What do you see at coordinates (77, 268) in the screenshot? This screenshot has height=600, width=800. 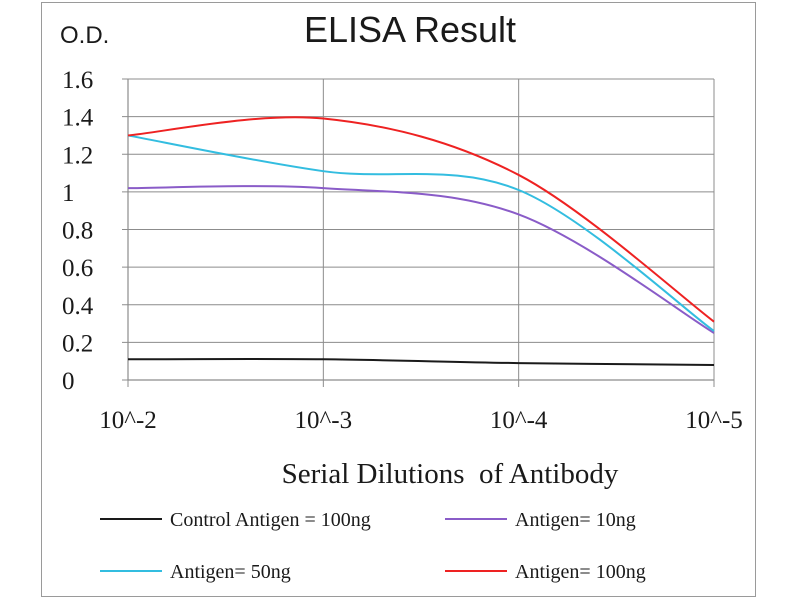 I see `y-tick-label: 0.6` at bounding box center [77, 268].